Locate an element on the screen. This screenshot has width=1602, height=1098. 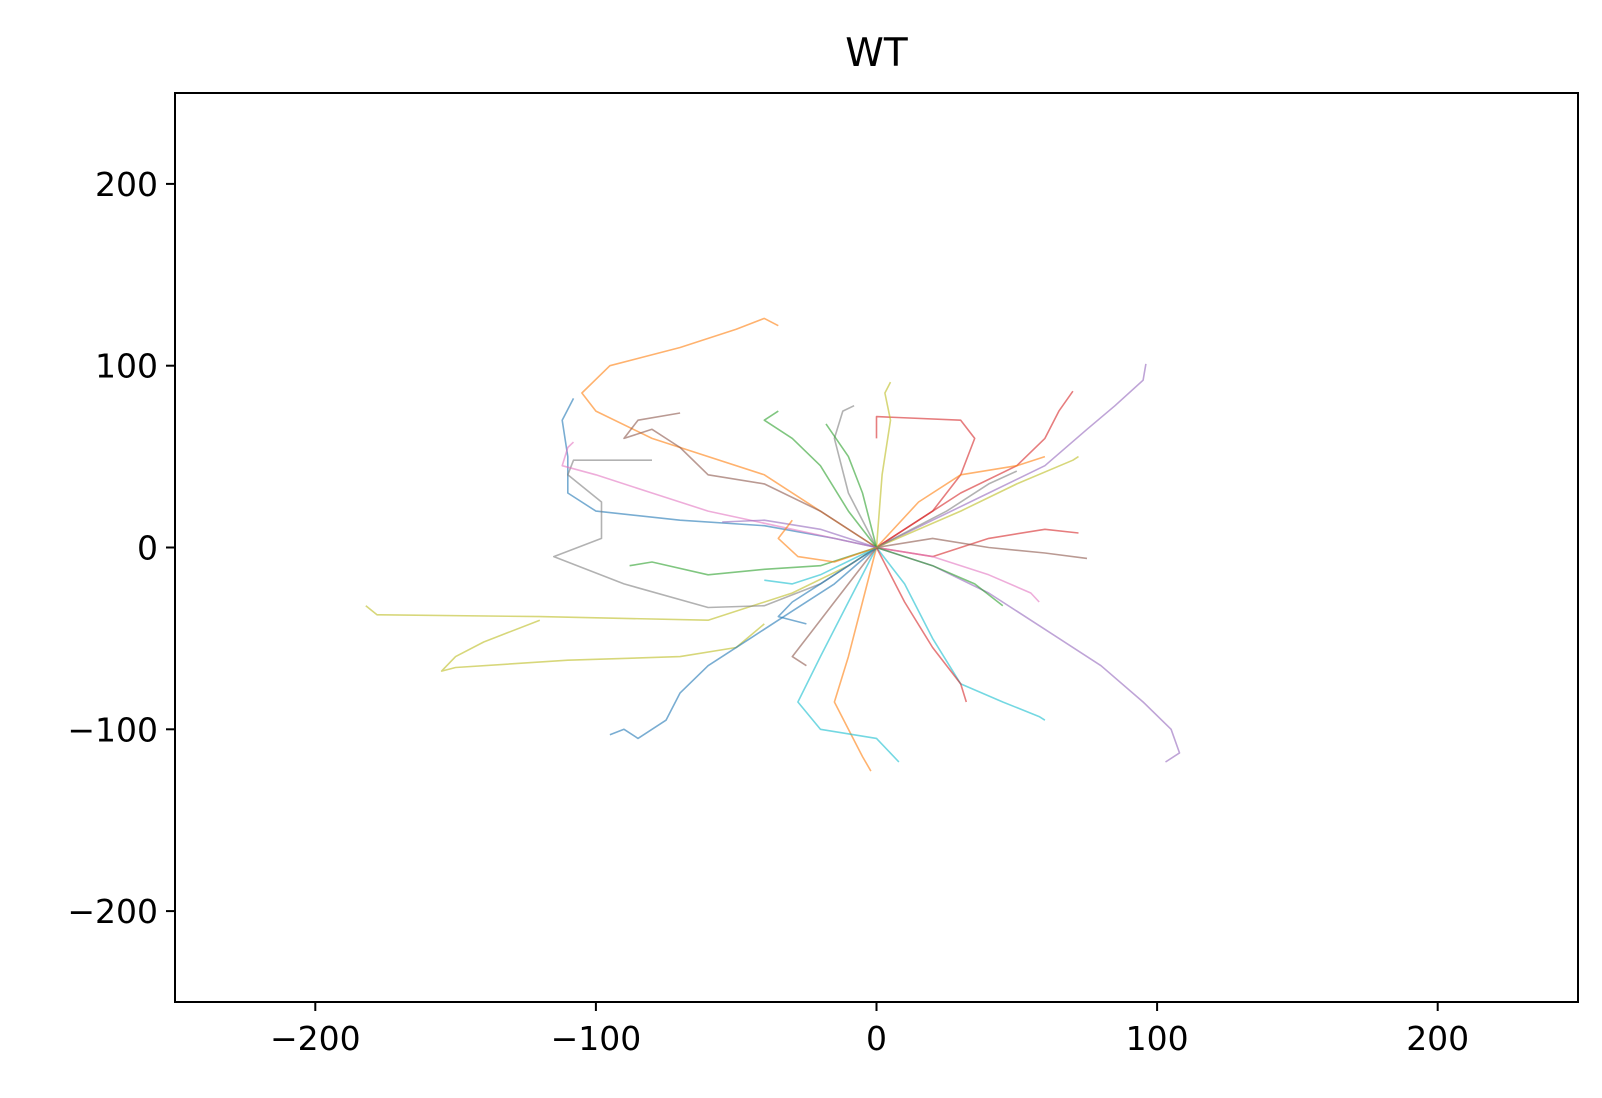
y-tick-label: 0 is located at coordinates (147, 548).